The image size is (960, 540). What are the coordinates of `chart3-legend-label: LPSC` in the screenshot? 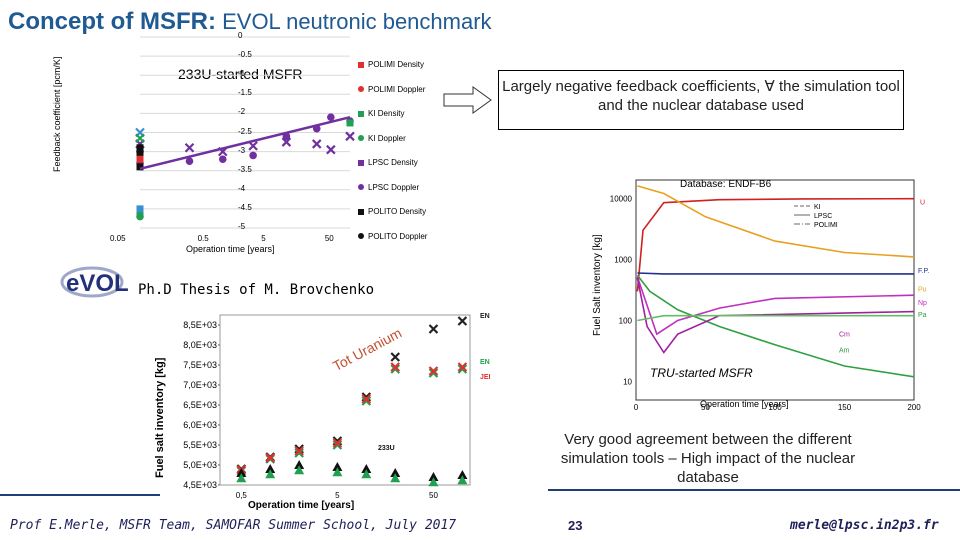 It's located at (823, 216).